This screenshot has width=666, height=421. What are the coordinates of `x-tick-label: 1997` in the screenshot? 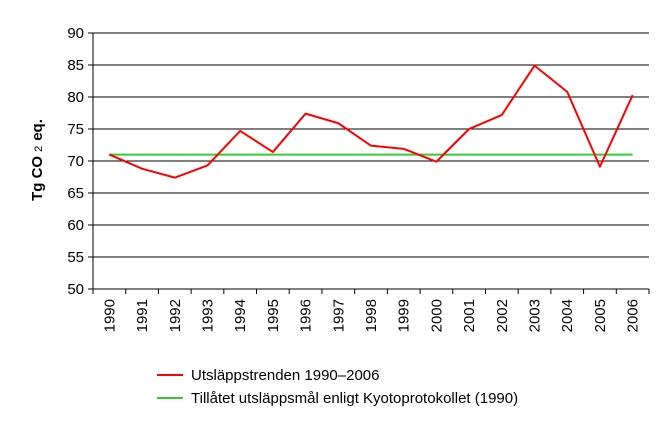 It's located at (338, 315).